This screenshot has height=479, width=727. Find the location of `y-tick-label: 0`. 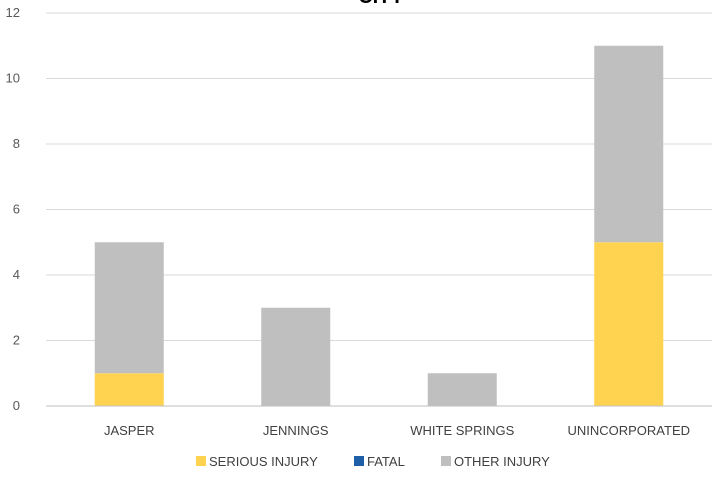

y-tick-label: 0 is located at coordinates (16, 405).